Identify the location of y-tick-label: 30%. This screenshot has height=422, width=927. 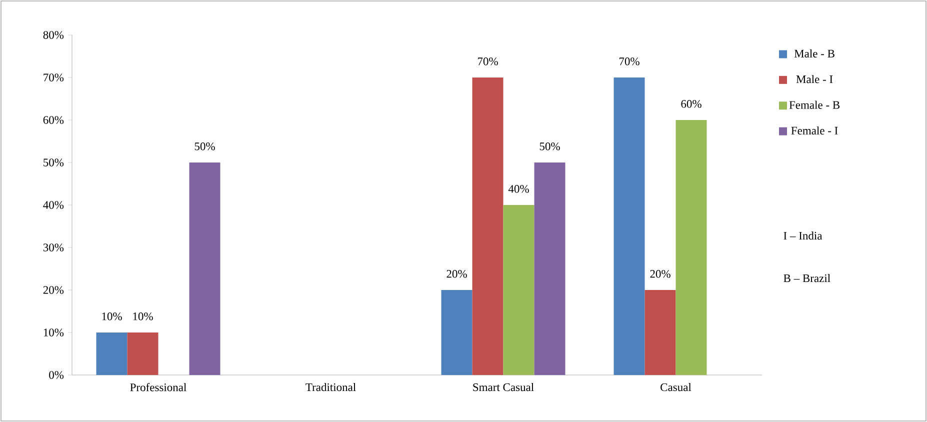
(53, 248).